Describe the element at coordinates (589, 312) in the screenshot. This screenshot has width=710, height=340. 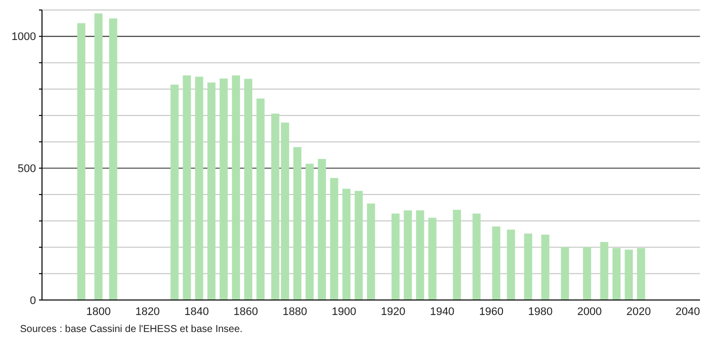
I see `x-tick-label: 2000` at that location.